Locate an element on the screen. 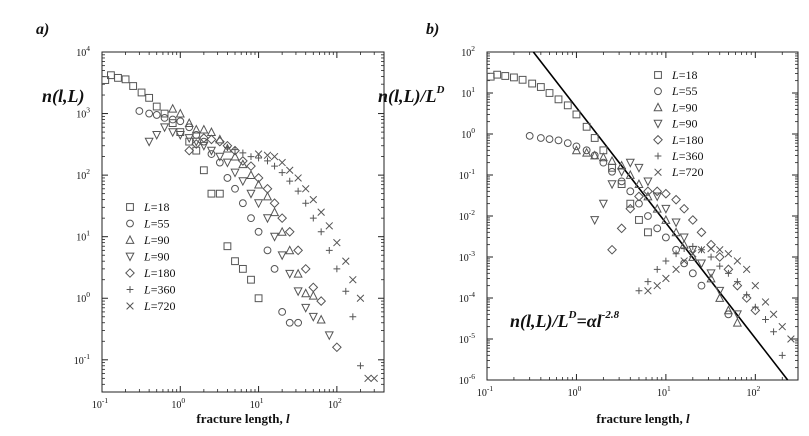  legend-label: L=180 is located at coordinates (159, 273).